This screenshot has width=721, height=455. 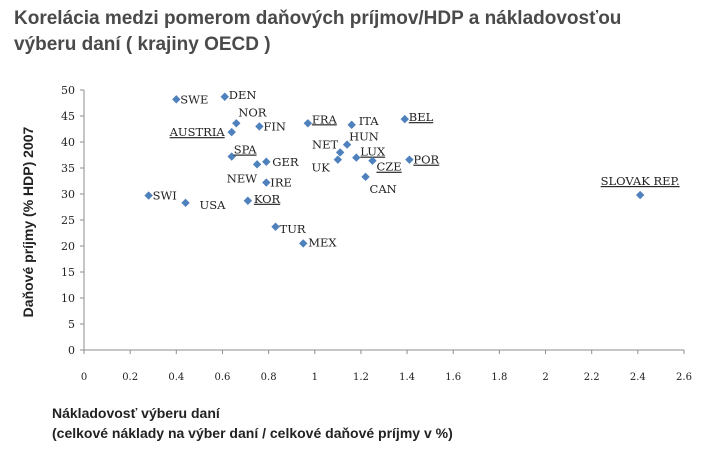 I want to click on x-tick-label: 0.6, so click(x=223, y=377).